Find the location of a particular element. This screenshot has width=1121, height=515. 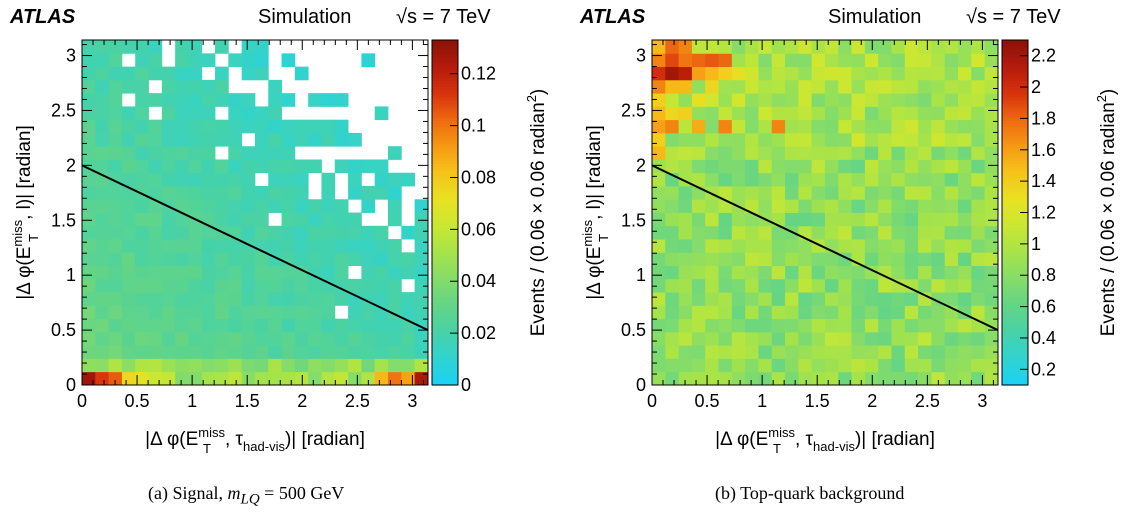

colorbar-tick-label: 0.12 is located at coordinates (478, 74).